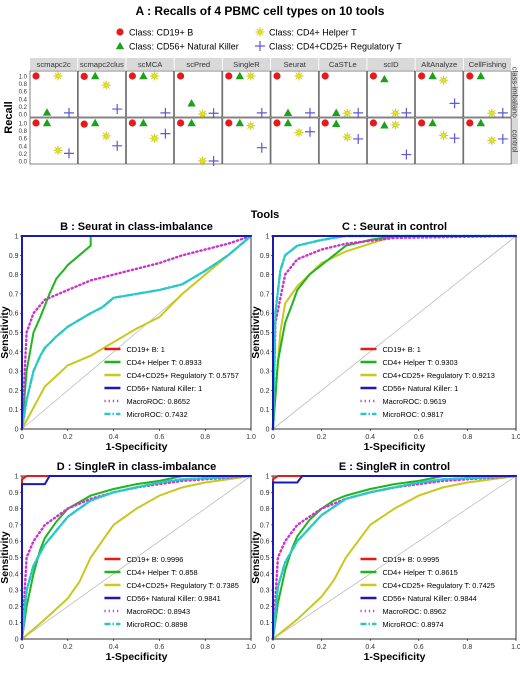 The image size is (520, 679). Describe the element at coordinates (394, 227) in the screenshot. I see `roc-title: C : Seurat in control` at that location.